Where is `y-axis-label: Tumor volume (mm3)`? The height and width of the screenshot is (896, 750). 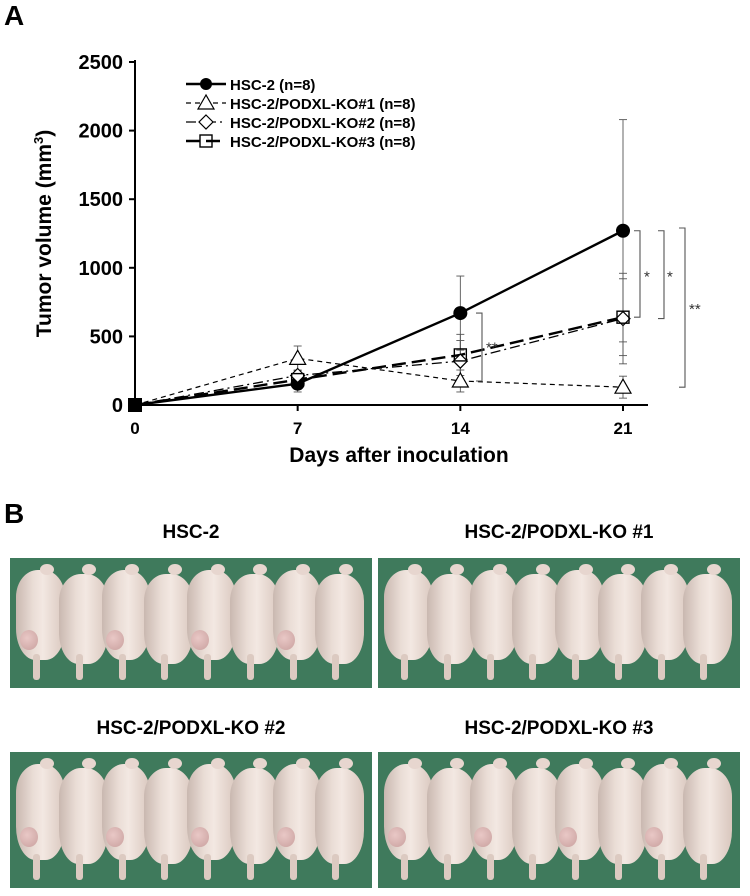
y-axis-label: Tumor volume (mm3) is located at coordinates (43, 234).